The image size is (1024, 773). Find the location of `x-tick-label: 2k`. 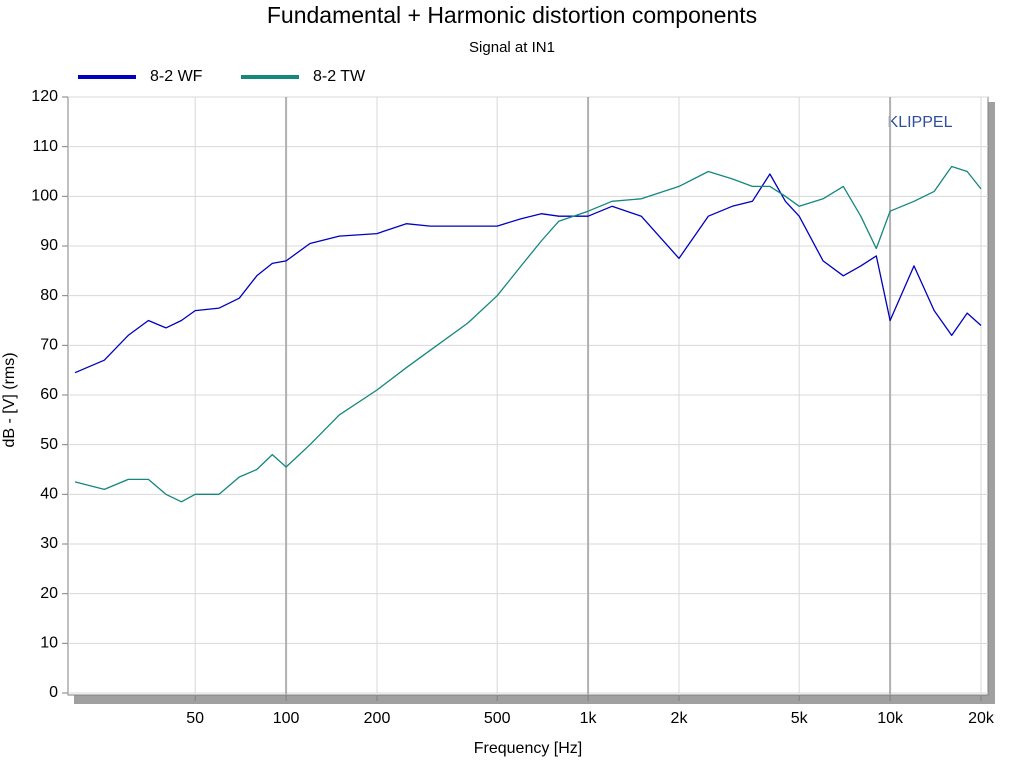

x-tick-label: 2k is located at coordinates (680, 718).